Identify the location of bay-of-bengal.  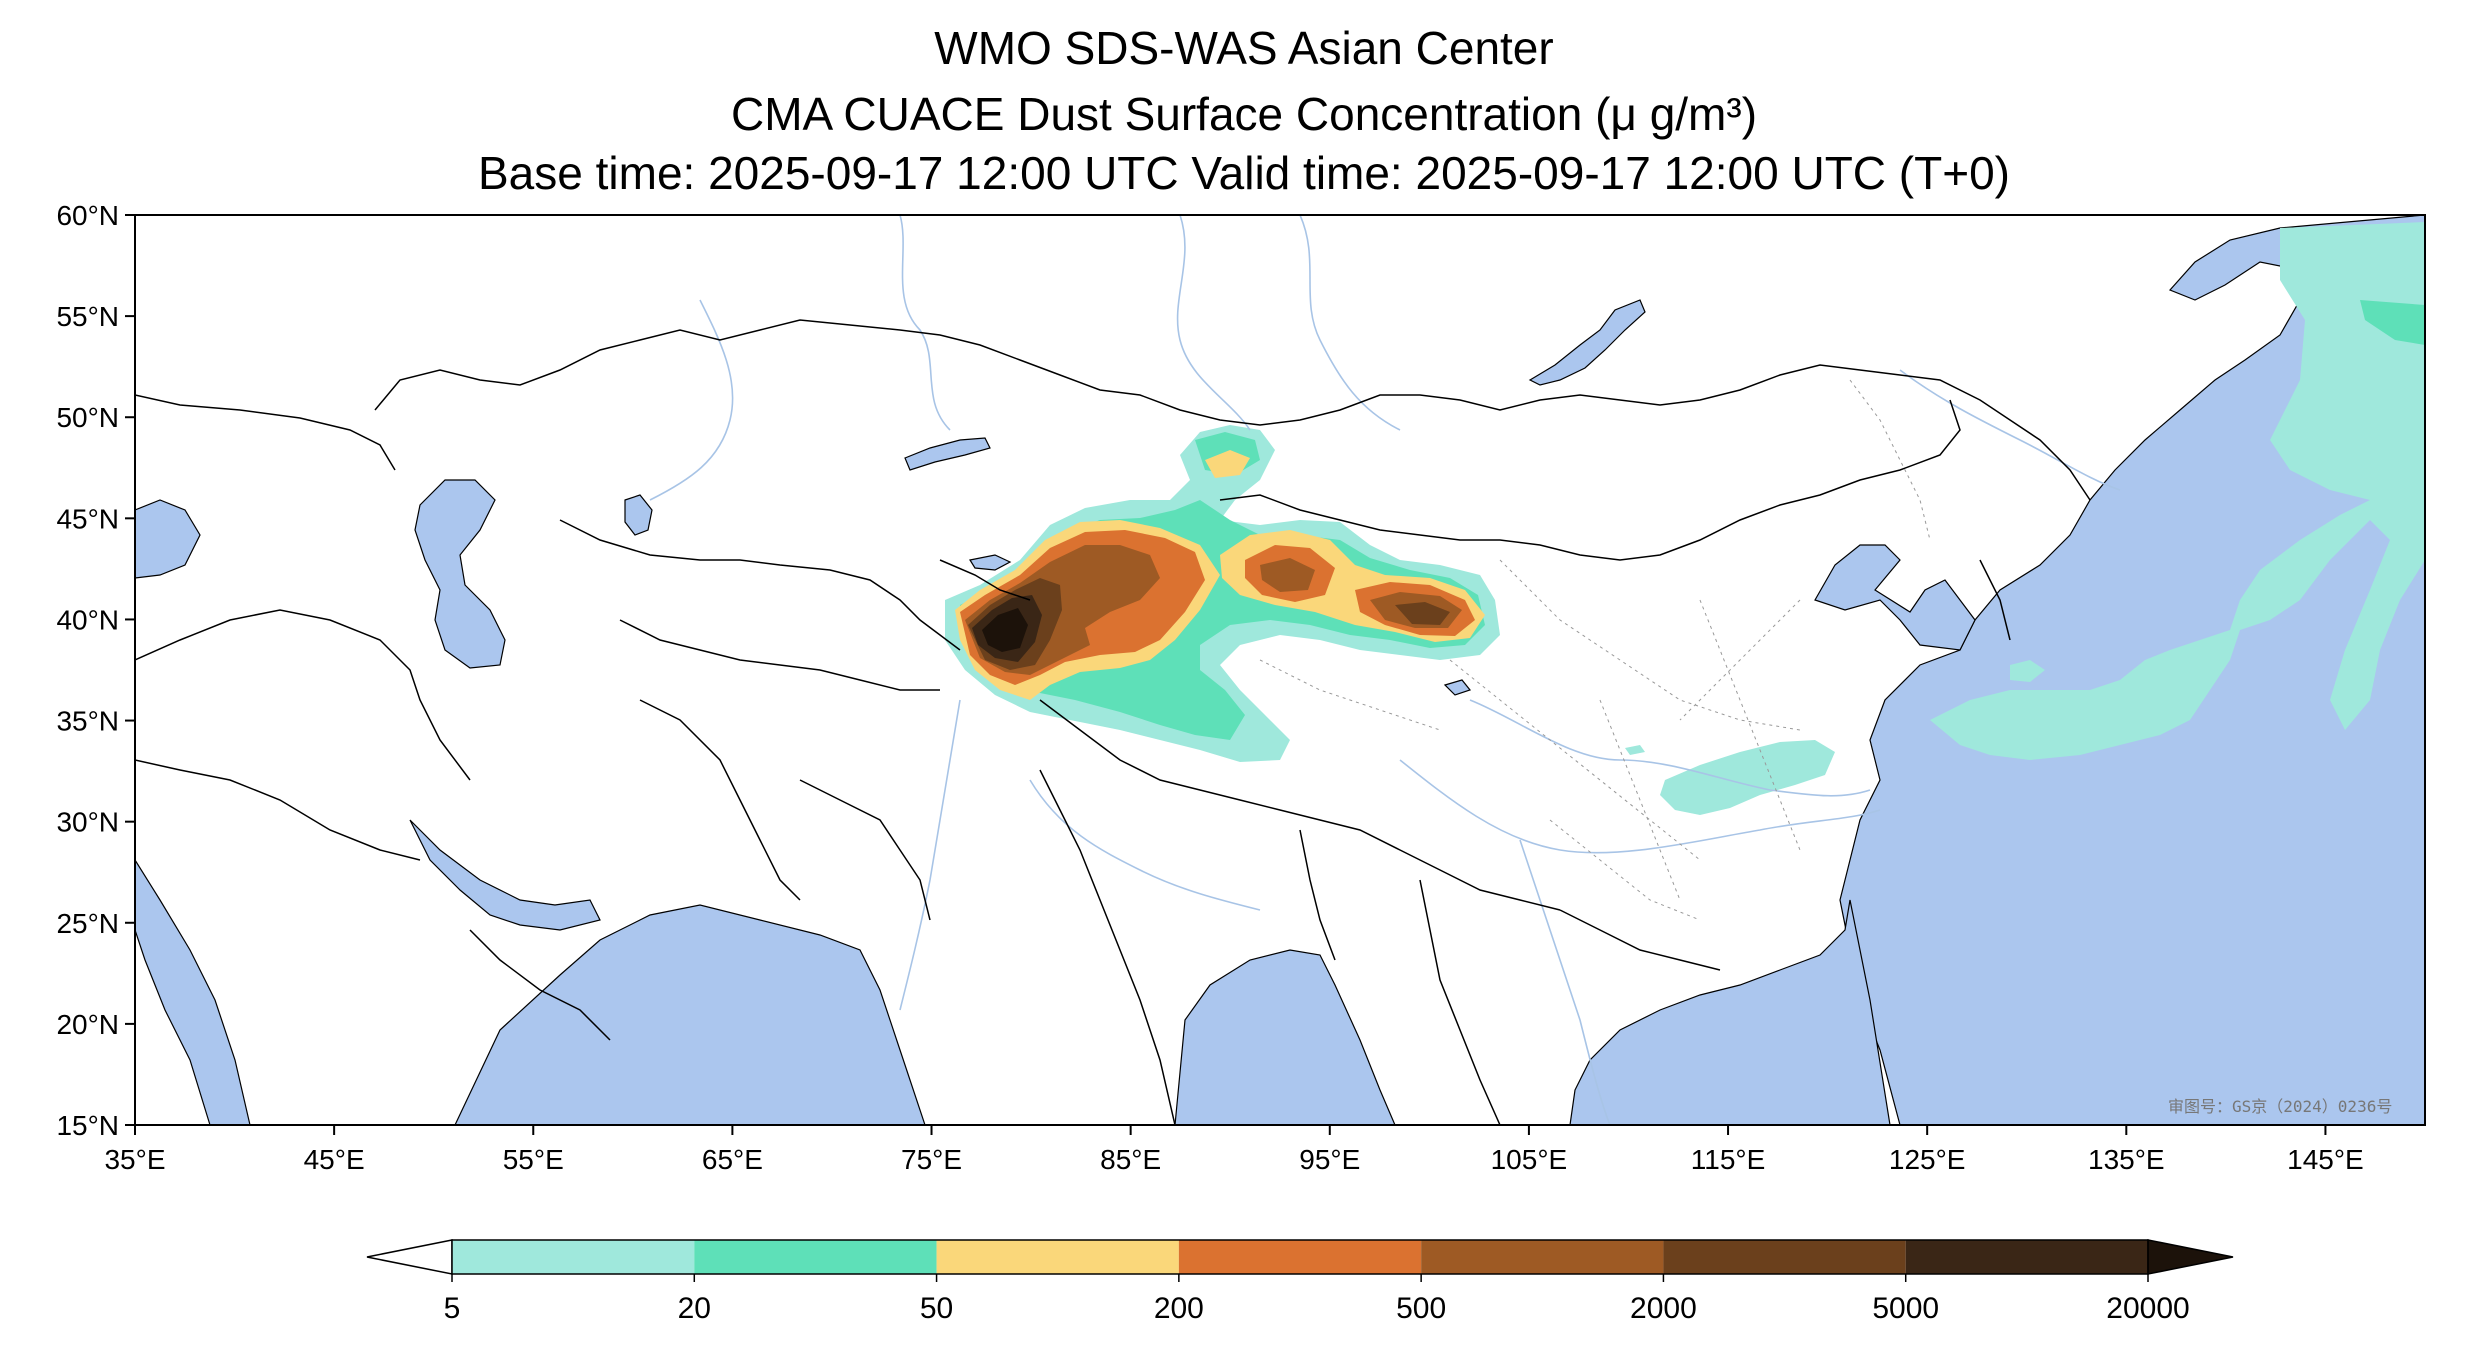
(1285, 1037).